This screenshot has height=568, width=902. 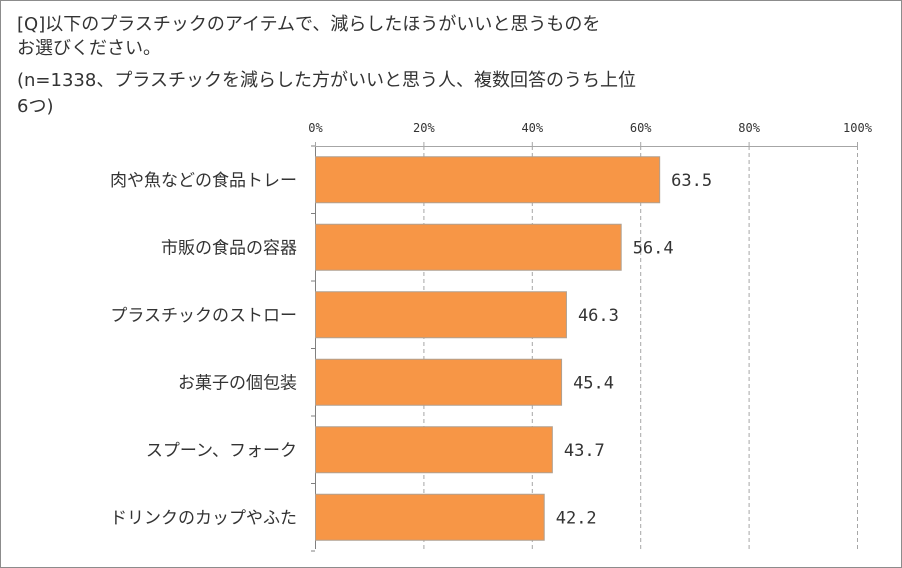 What do you see at coordinates (593, 383) in the screenshot?
I see `data-label: 45.4` at bounding box center [593, 383].